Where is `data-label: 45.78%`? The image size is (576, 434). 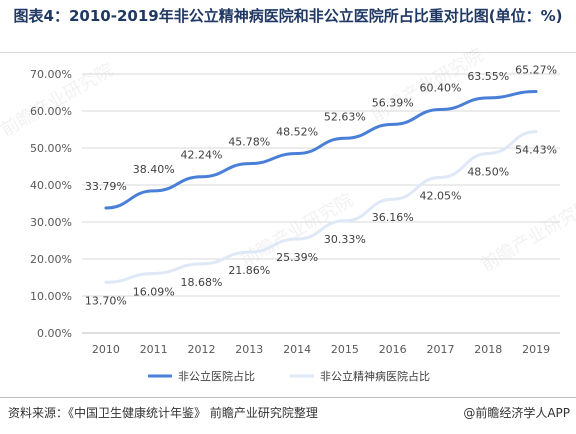
data-label: 45.78% is located at coordinates (249, 142).